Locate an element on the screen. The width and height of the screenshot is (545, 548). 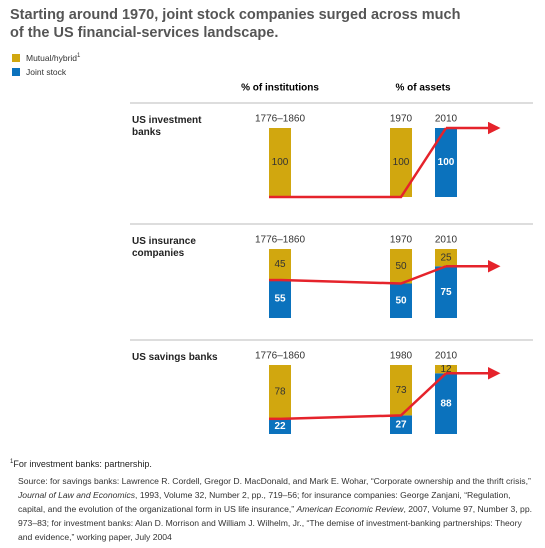
value-label: 45 is located at coordinates (280, 264).